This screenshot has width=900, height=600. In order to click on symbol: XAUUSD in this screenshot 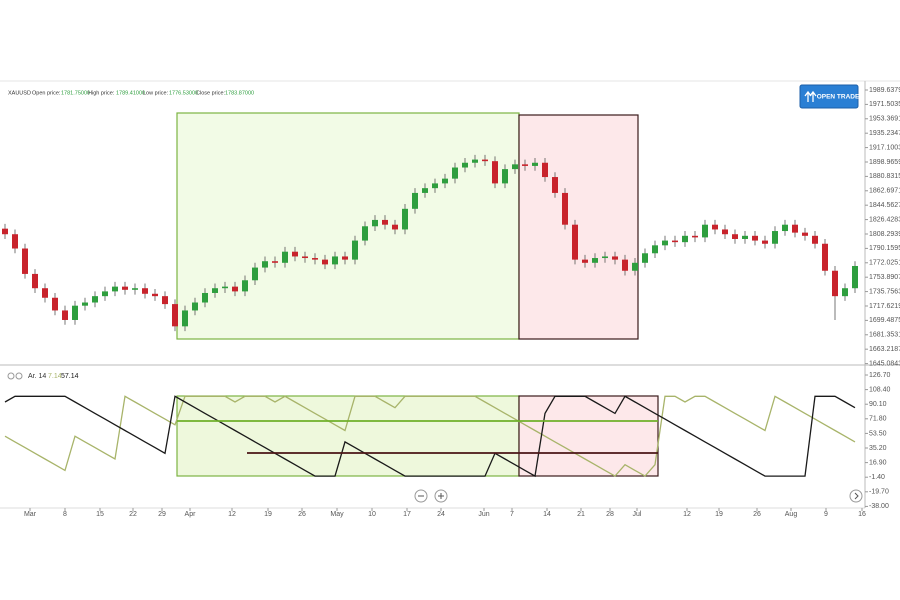, I will do `click(19, 93)`.